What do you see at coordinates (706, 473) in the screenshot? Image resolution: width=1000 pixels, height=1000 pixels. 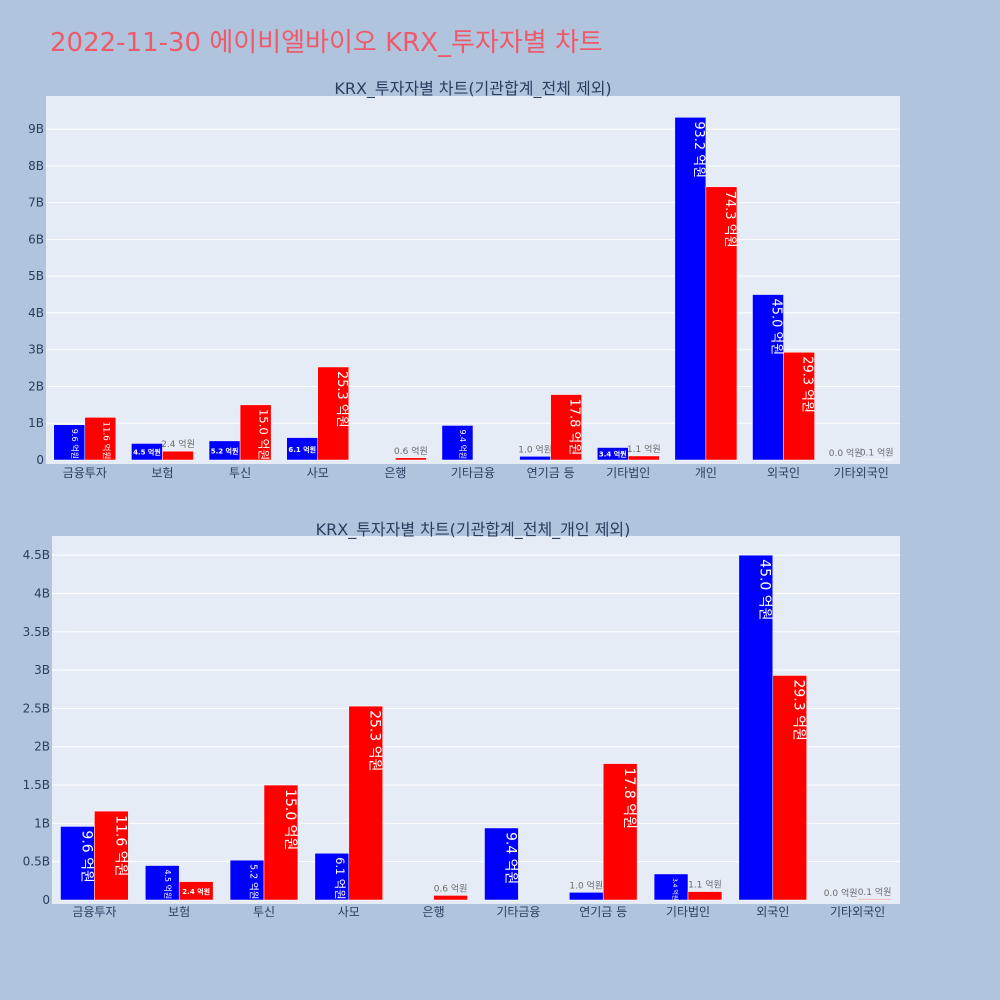 I see `x-tick-label: 개인` at bounding box center [706, 473].